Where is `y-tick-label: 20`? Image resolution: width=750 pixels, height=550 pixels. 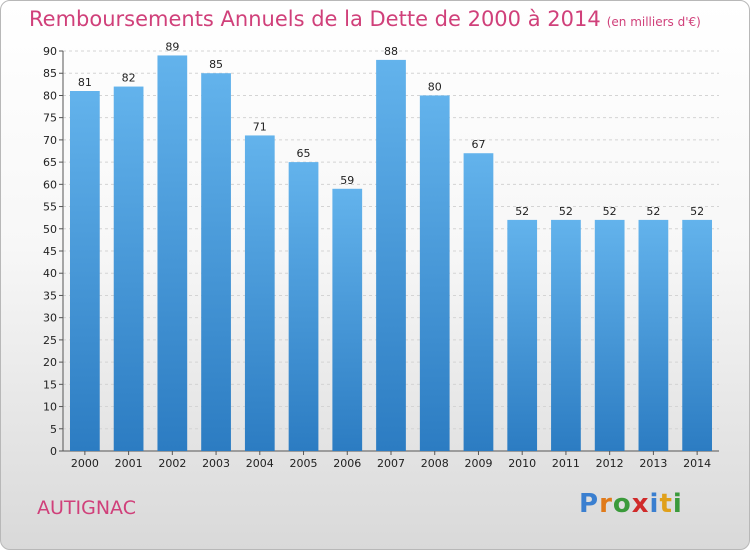
y-tick-label: 20 is located at coordinates (50, 362).